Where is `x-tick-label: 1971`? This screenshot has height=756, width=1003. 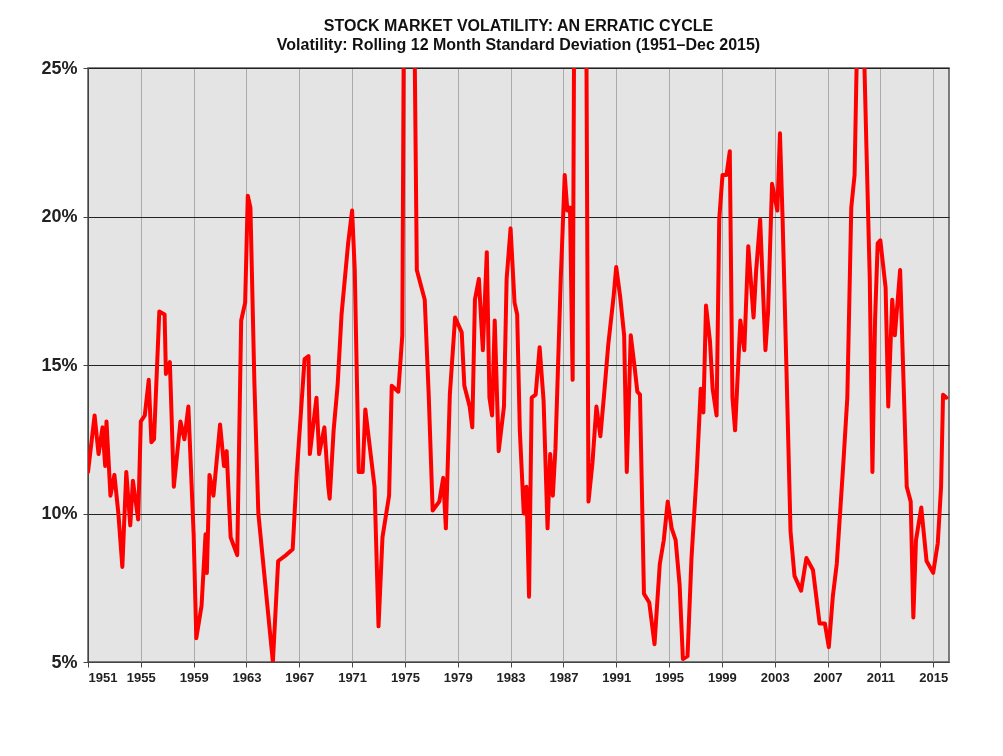 x-tick-label: 1971 is located at coordinates (353, 677).